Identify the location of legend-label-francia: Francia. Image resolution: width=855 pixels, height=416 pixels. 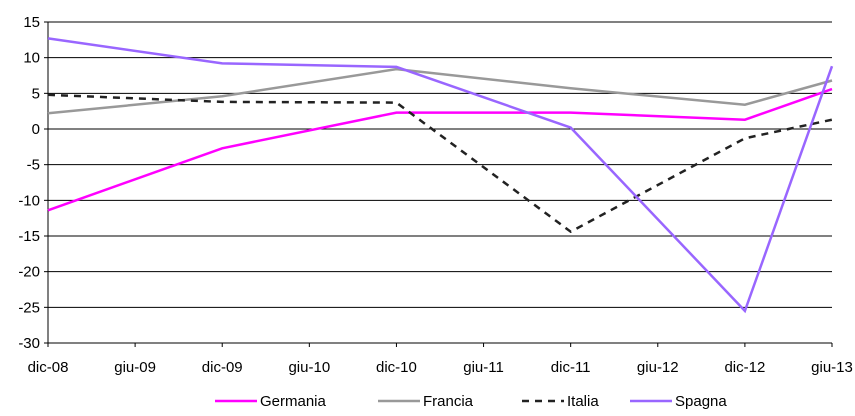
(448, 401).